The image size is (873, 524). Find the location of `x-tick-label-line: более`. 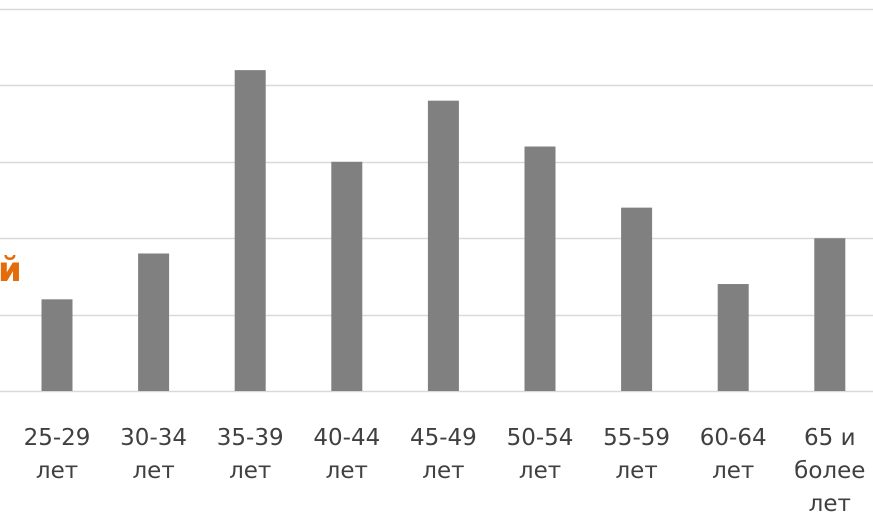

x-tick-label-line: более is located at coordinates (829, 471).